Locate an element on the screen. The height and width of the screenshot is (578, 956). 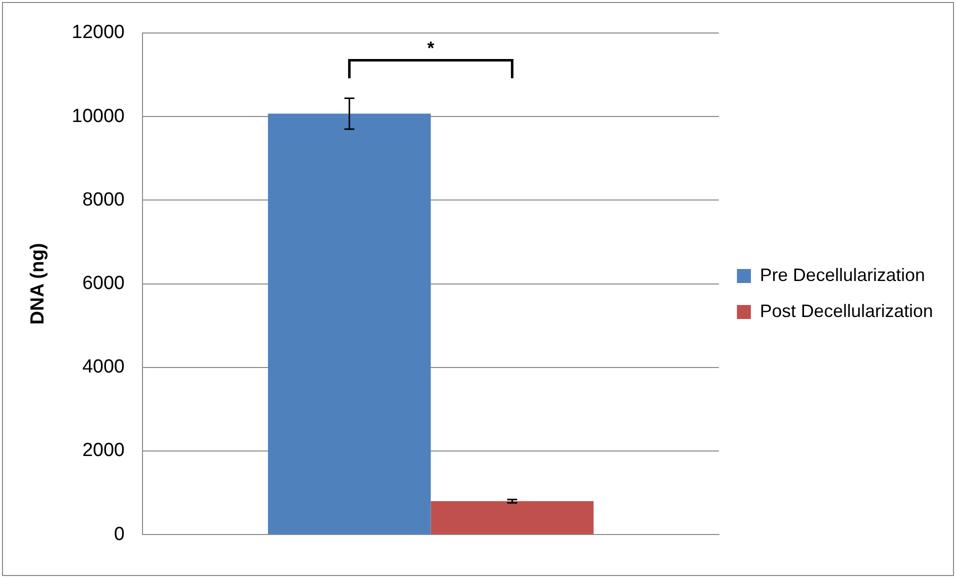
annotation: * is located at coordinates (430, 48).